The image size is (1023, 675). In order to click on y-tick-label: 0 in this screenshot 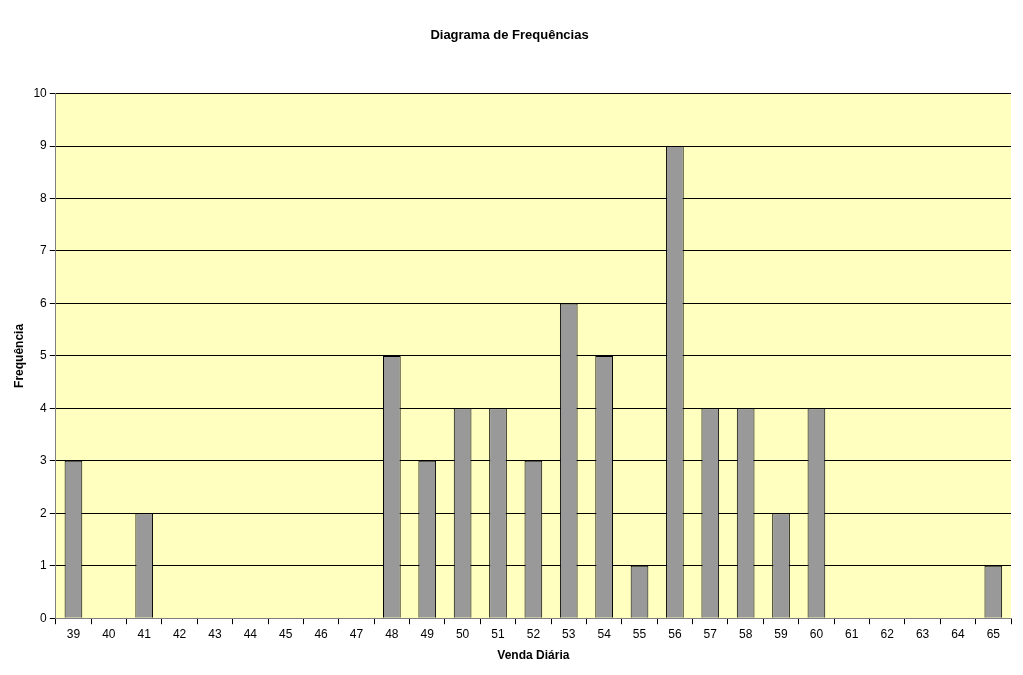, I will do `click(44, 617)`.